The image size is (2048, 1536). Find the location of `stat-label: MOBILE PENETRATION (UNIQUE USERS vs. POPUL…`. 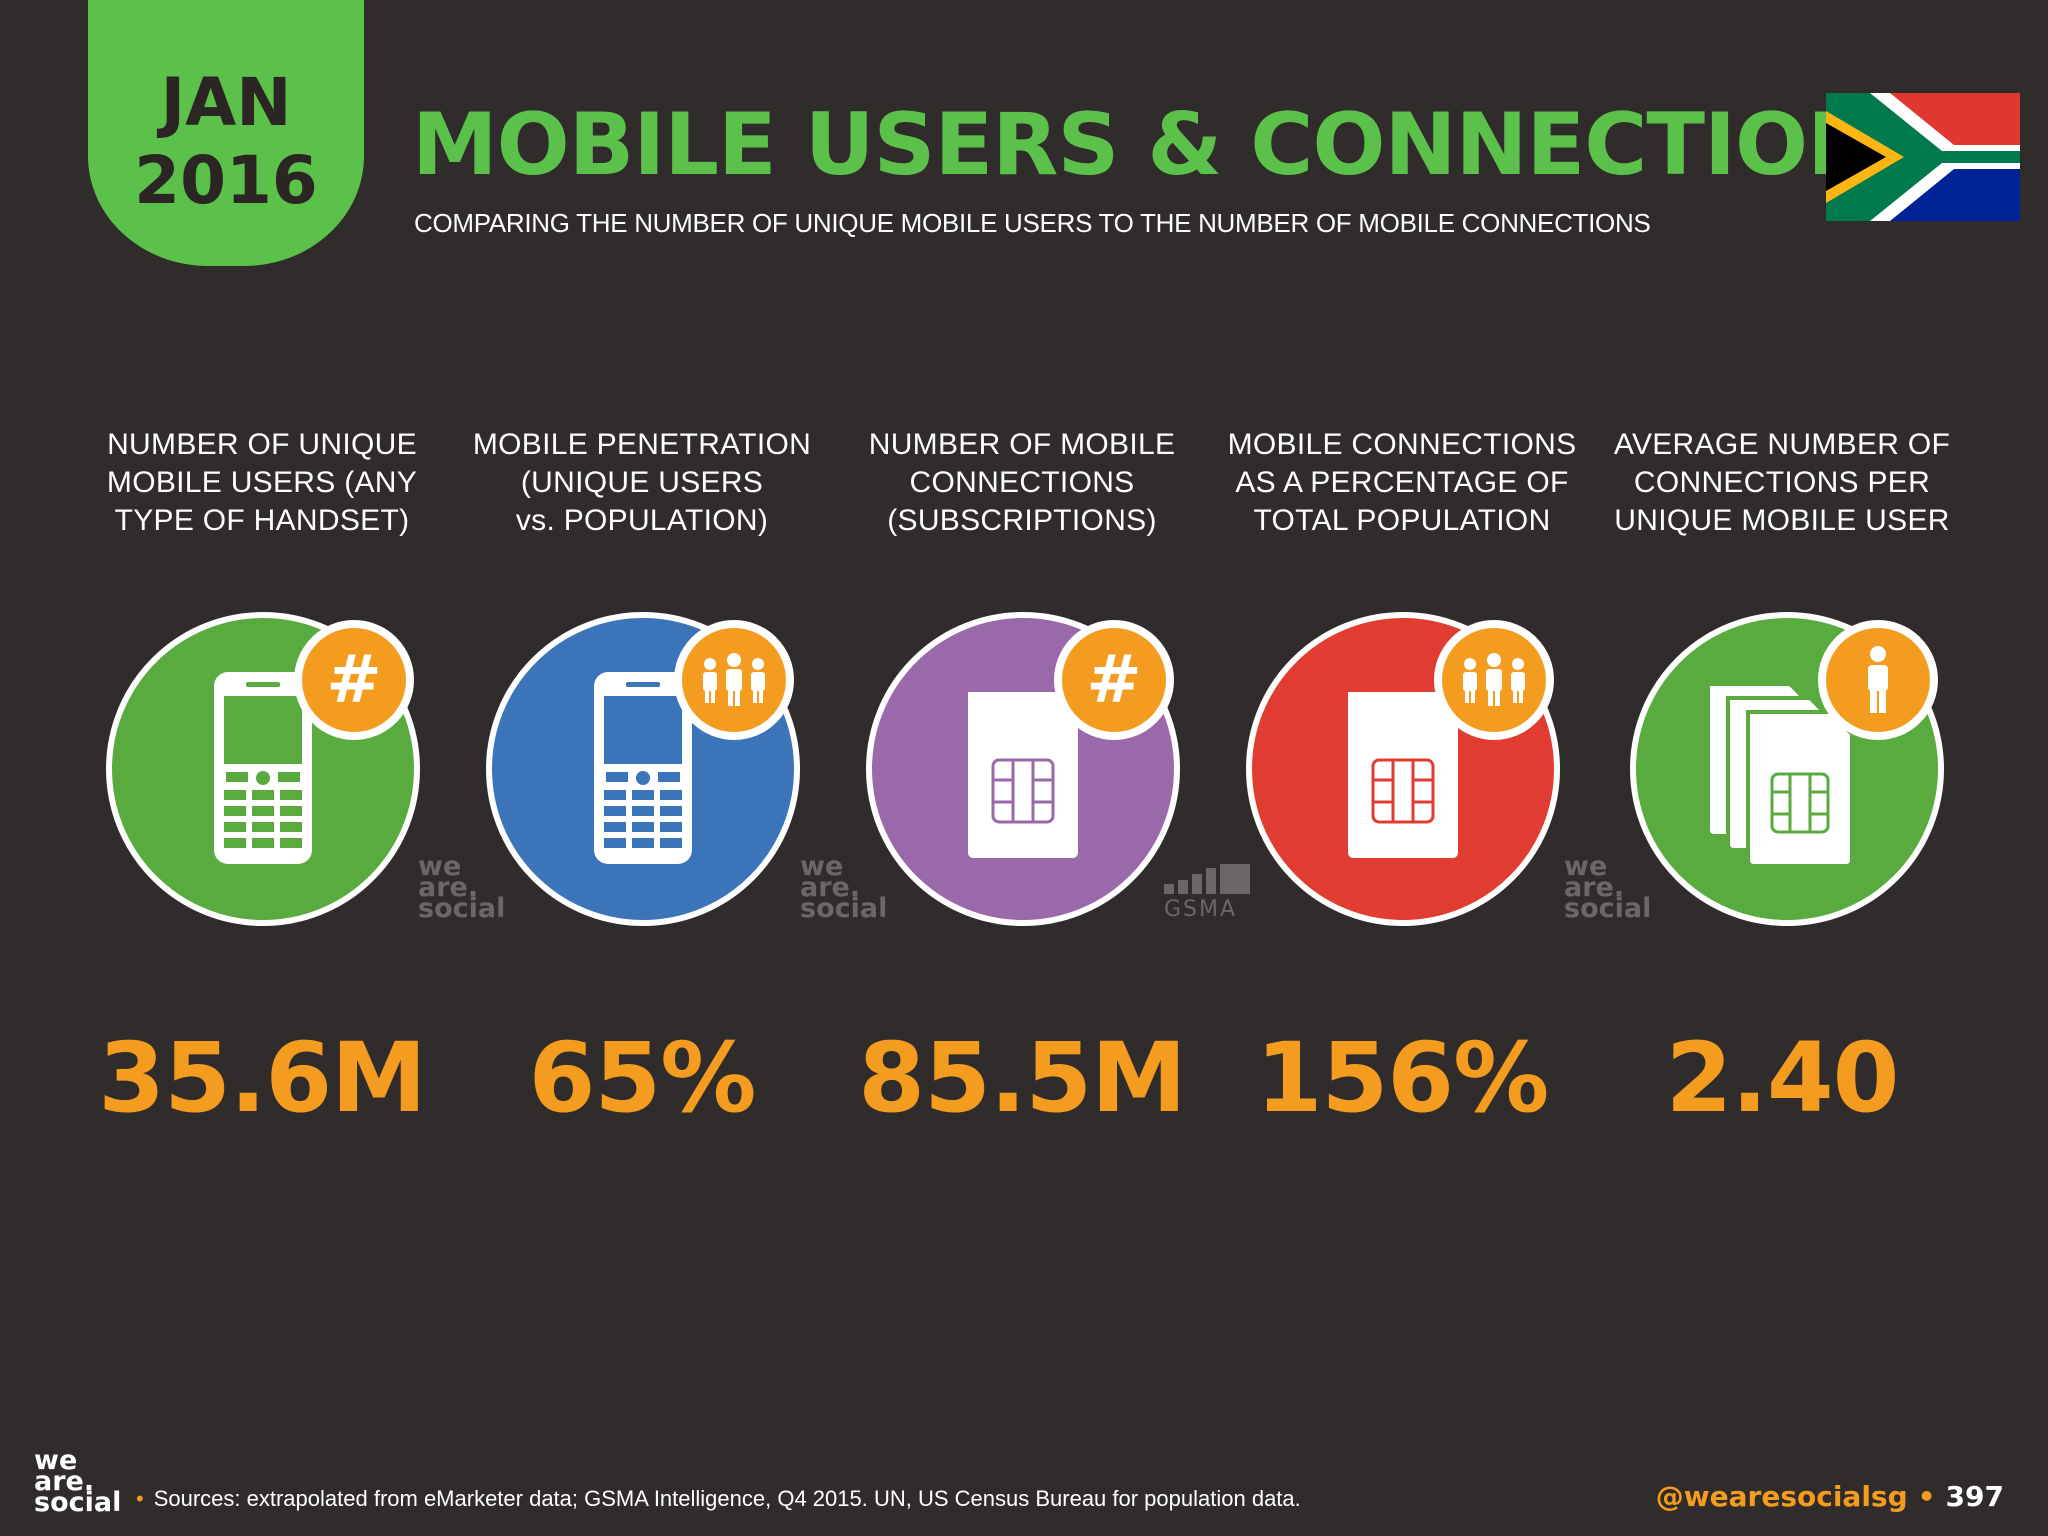

stat-label: MOBILE PENETRATION (UNIQUE USERS vs. POPUL… is located at coordinates (642, 482).